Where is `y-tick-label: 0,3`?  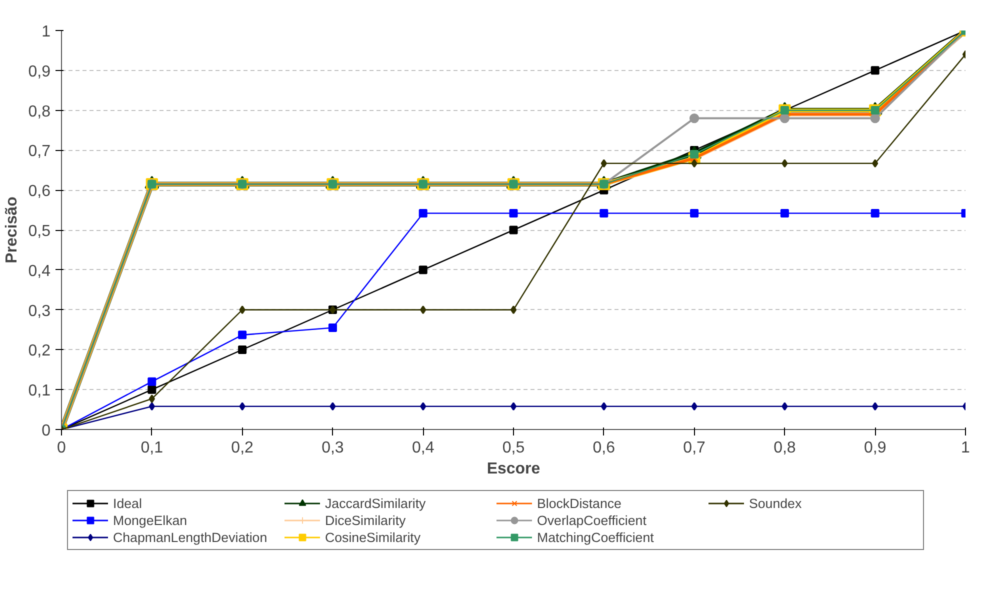
y-tick-label: 0,3 is located at coordinates (39, 311).